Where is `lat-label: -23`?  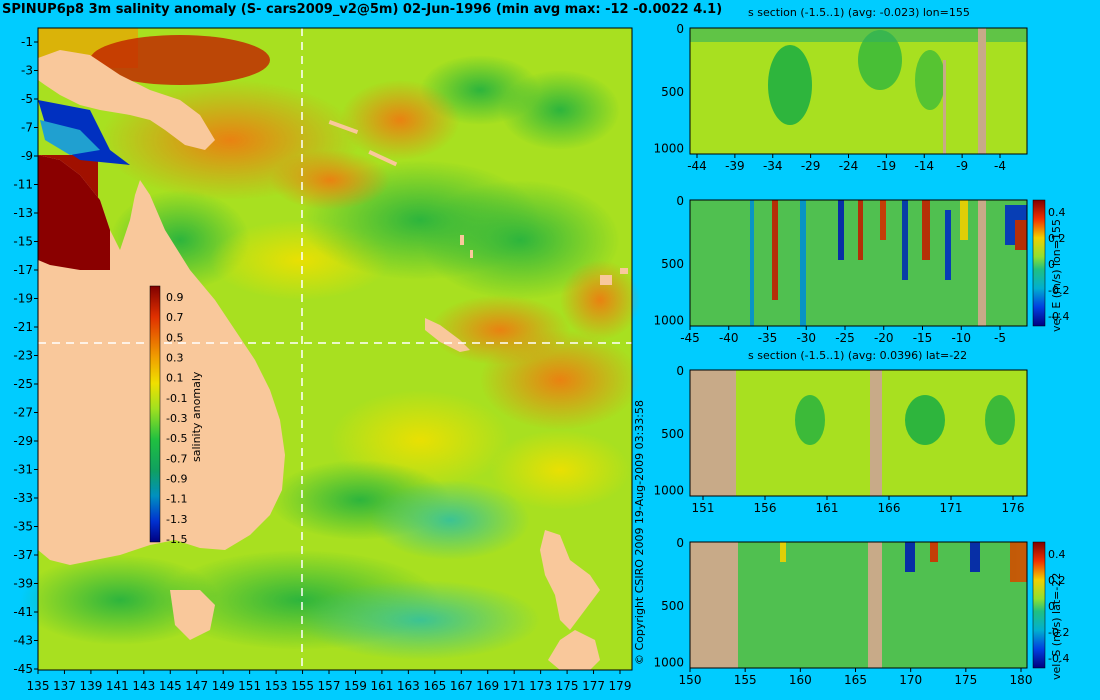
lat-label: -23 is located at coordinates (23, 356).